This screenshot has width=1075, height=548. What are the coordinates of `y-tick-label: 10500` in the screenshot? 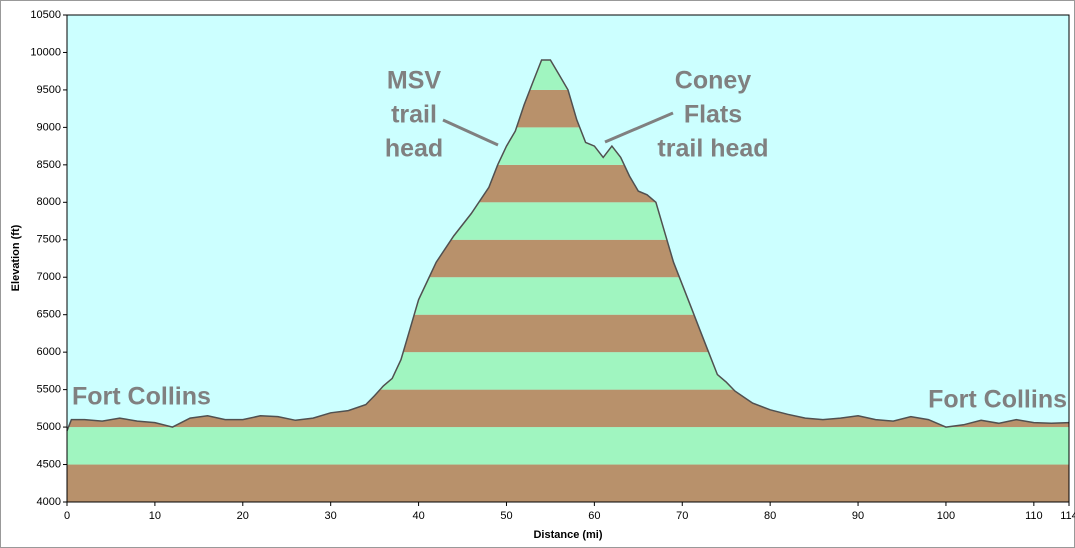 It's located at (45, 15).